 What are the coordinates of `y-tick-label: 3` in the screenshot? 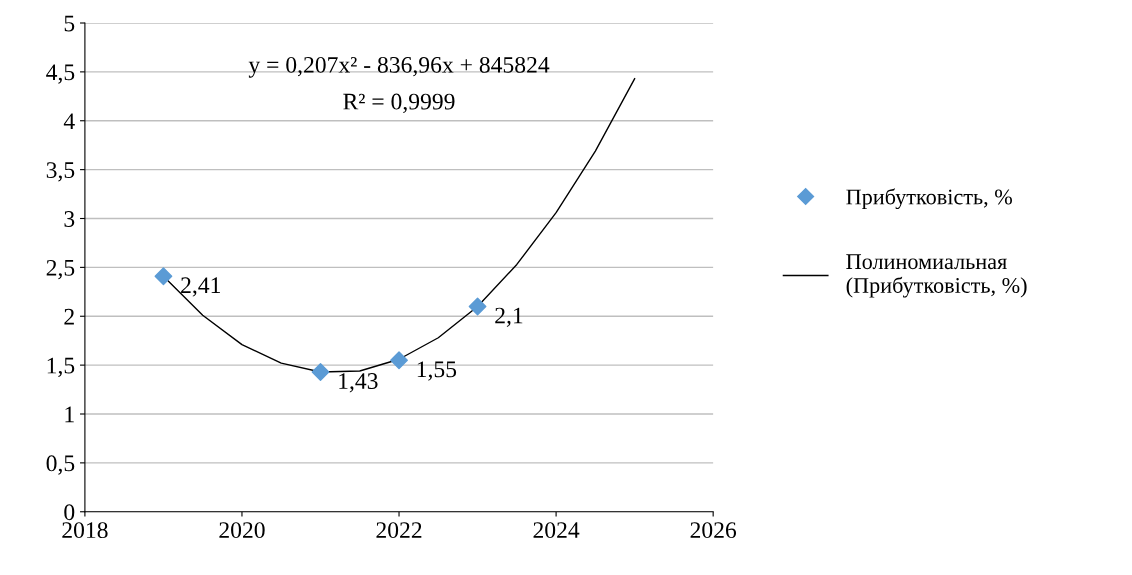 It's located at (69, 219).